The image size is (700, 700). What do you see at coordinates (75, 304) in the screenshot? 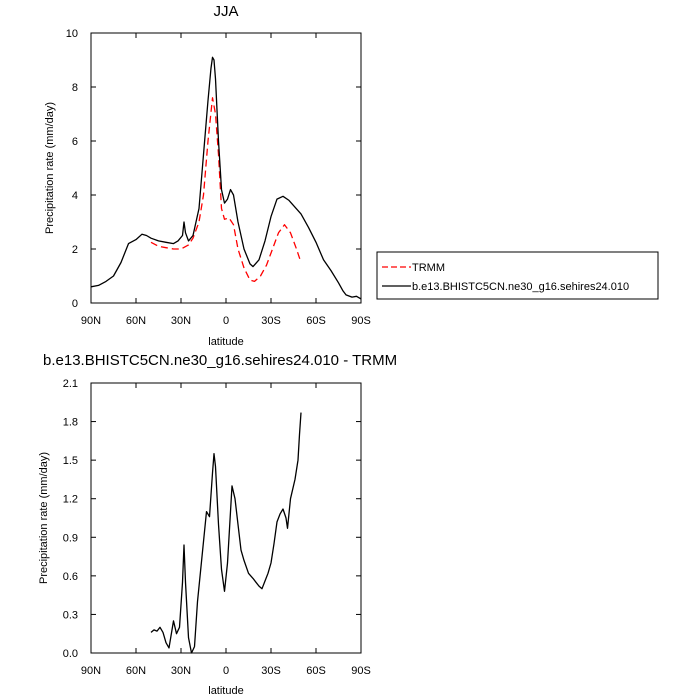
I see `y-tick-label: 0` at bounding box center [75, 304].